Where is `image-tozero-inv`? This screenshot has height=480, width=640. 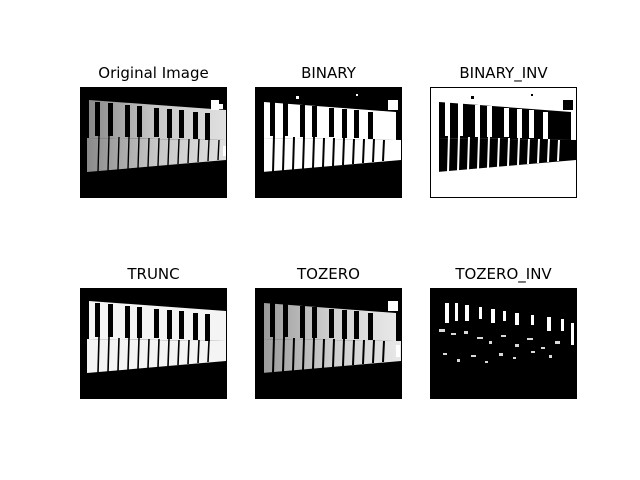
image-tozero-inv is located at coordinates (503, 343).